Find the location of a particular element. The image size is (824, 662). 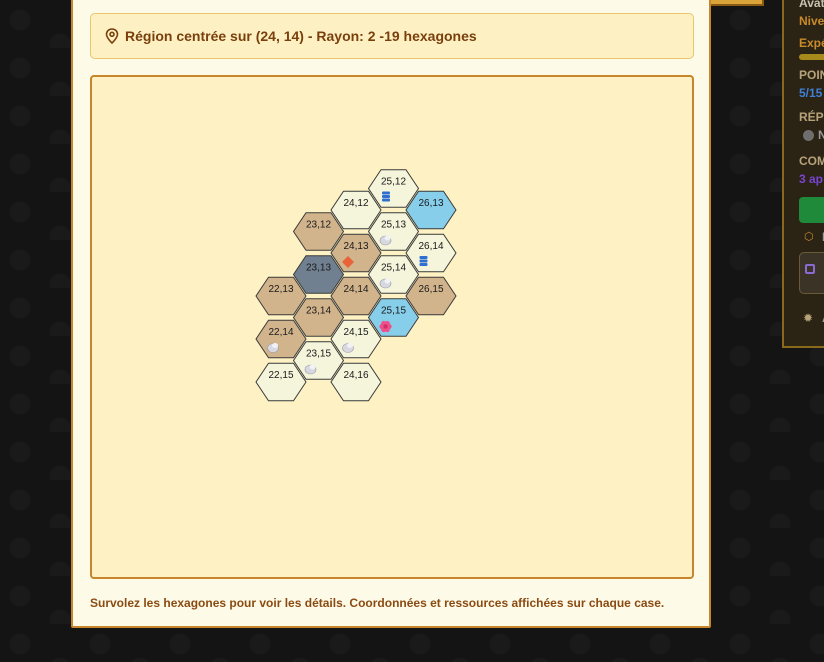

hex-coord-label: 23,15 is located at coordinates (318, 354).